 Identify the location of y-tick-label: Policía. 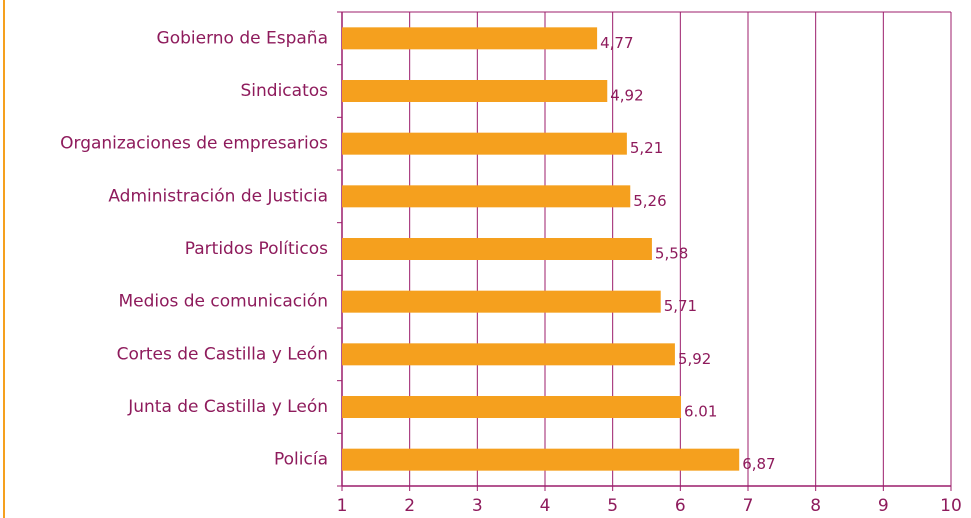
(301, 460).